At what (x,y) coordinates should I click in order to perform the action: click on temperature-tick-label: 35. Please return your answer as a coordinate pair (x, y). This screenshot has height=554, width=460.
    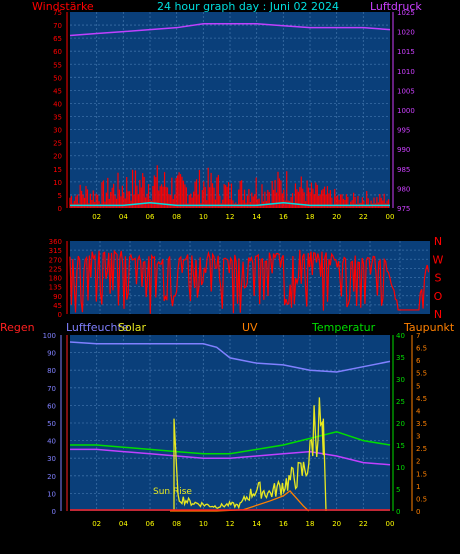
    Looking at the image, I should click on (400, 358).